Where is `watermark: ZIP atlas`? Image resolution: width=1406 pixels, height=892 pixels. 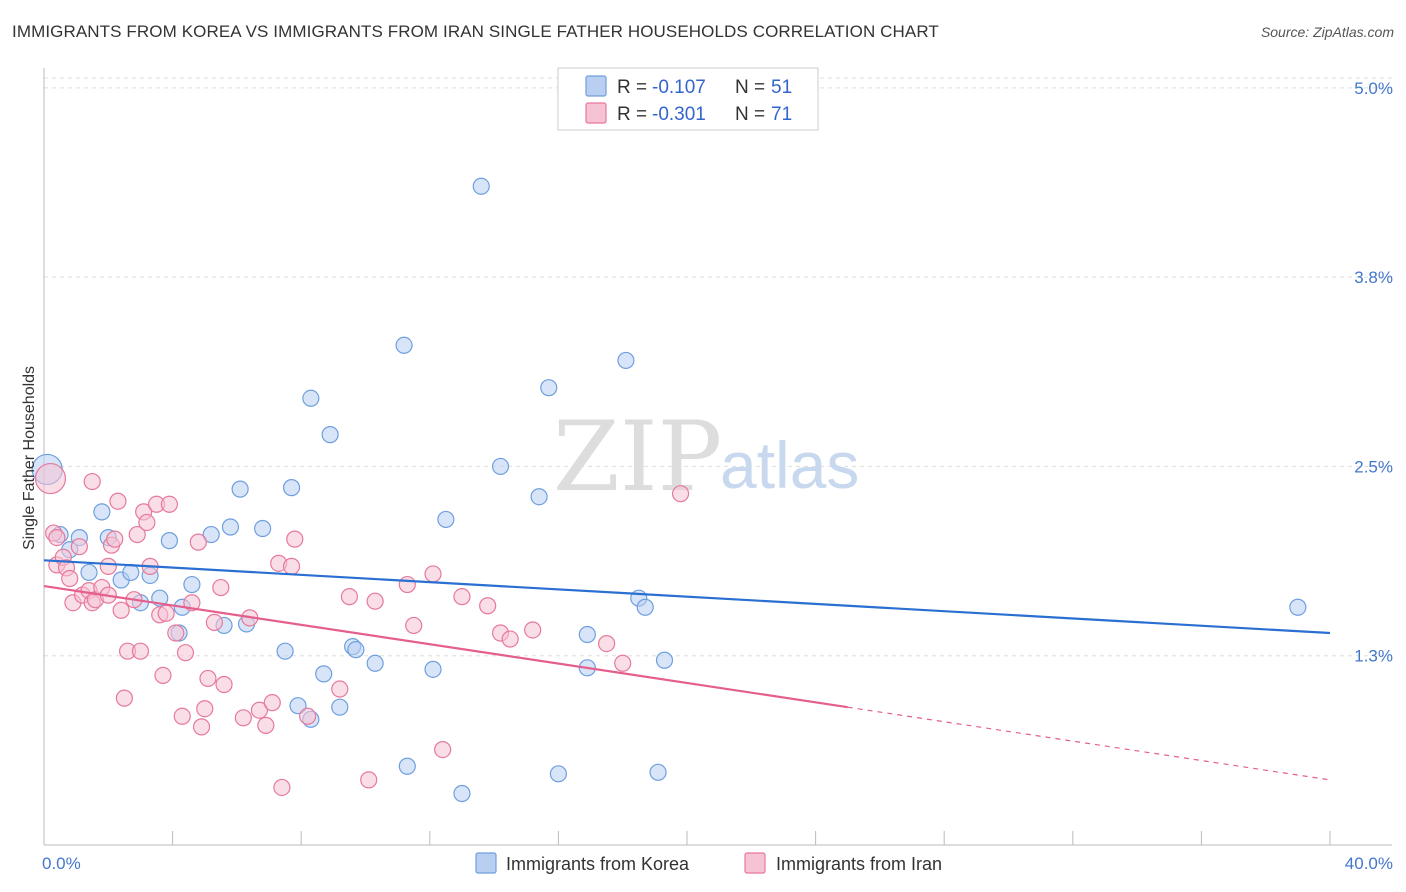 watermark: ZIP atlas is located at coordinates (706, 457).